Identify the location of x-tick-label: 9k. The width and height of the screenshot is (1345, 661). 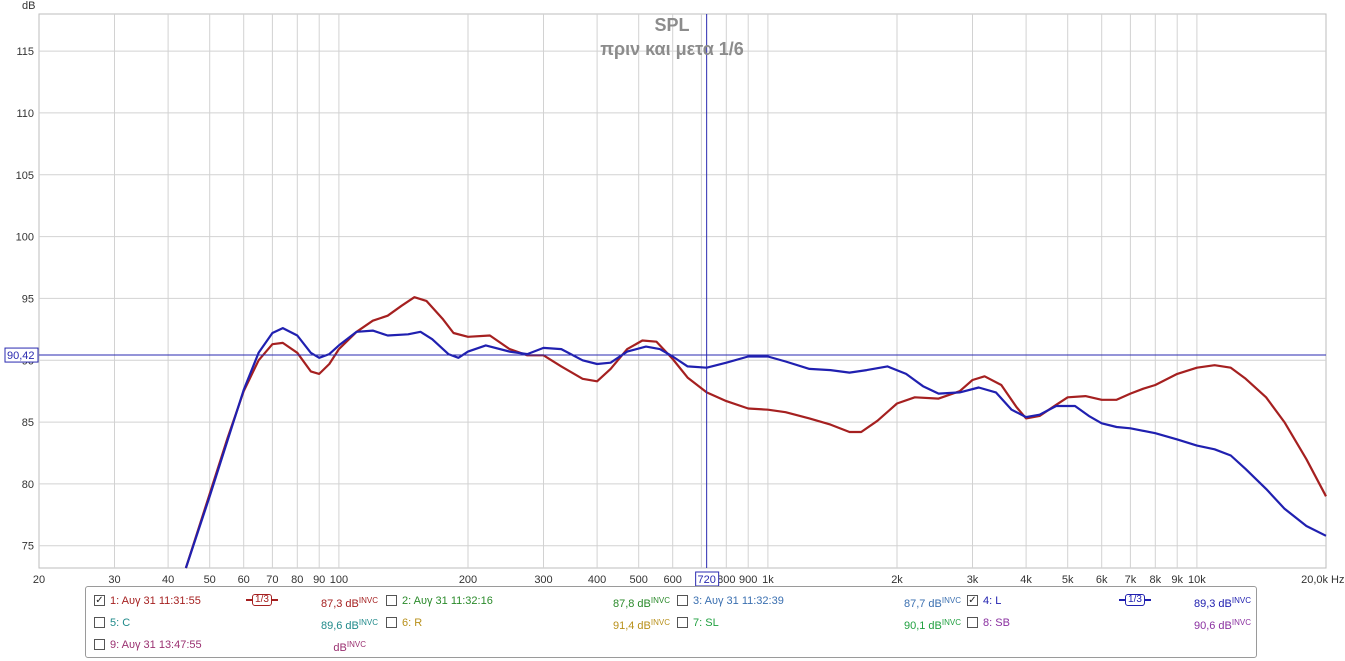
(1177, 580).